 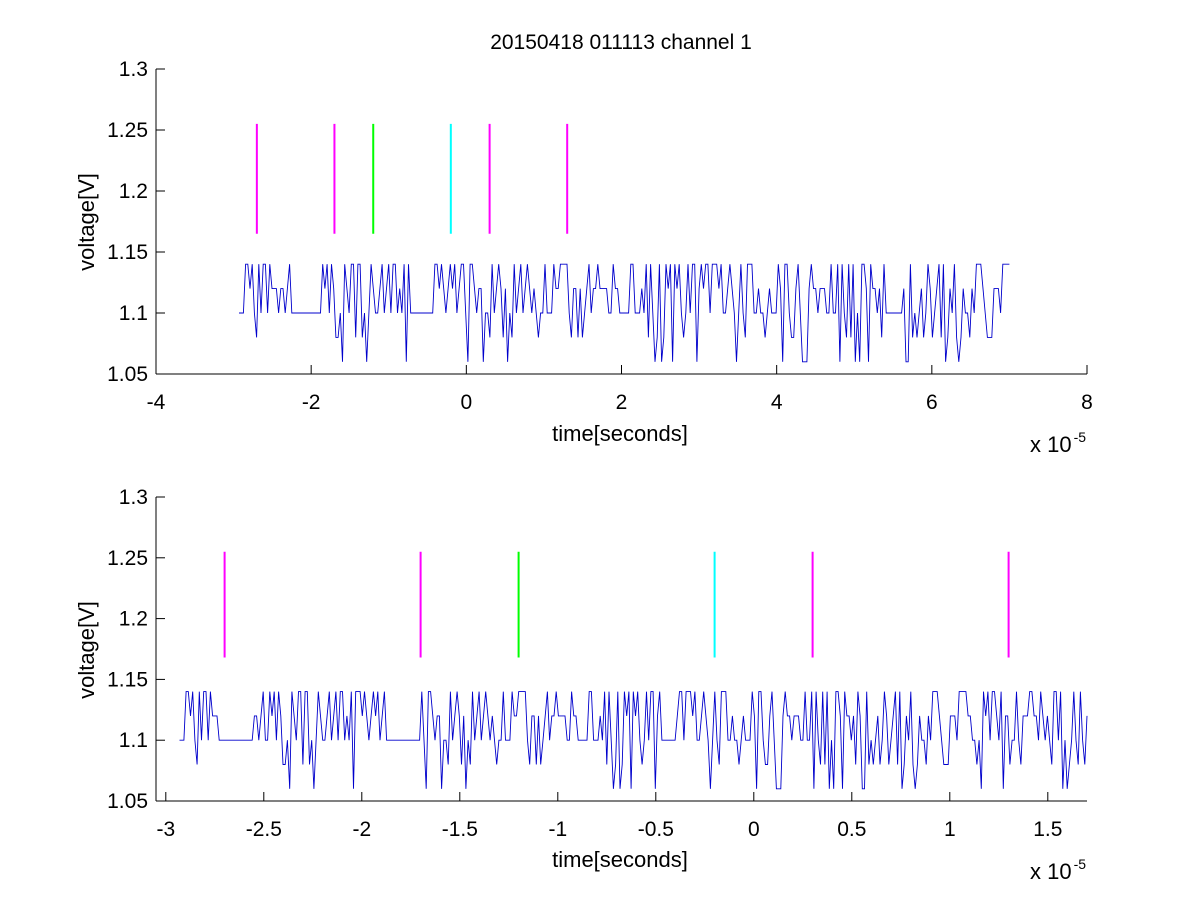 I want to click on x-tick-label: 8, so click(x=1087, y=402).